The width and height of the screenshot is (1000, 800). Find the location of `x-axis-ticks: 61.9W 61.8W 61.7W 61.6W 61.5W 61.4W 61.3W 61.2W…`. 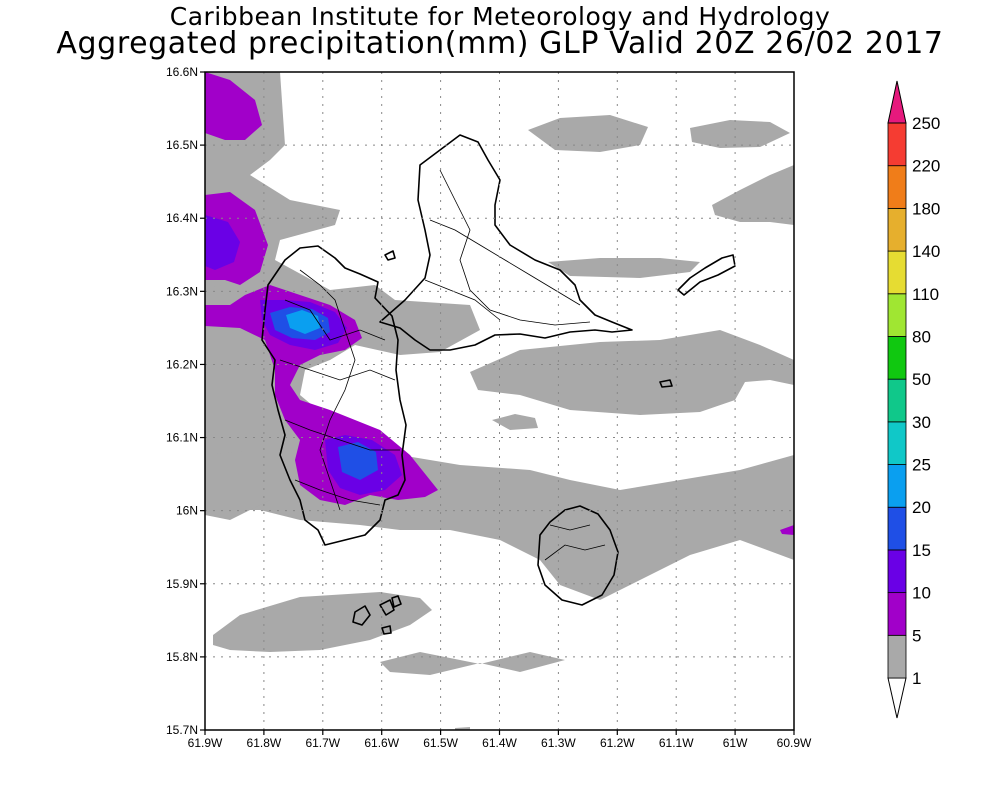

x-axis-ticks: 61.9W 61.8W 61.7W 61.6W 61.5W 61.4W 61.3W 61.2W… is located at coordinates (500, 740).